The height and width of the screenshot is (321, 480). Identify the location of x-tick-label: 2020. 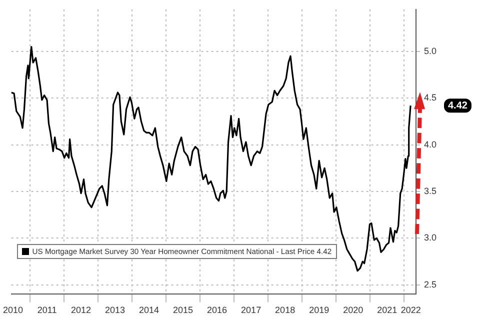
(353, 310).